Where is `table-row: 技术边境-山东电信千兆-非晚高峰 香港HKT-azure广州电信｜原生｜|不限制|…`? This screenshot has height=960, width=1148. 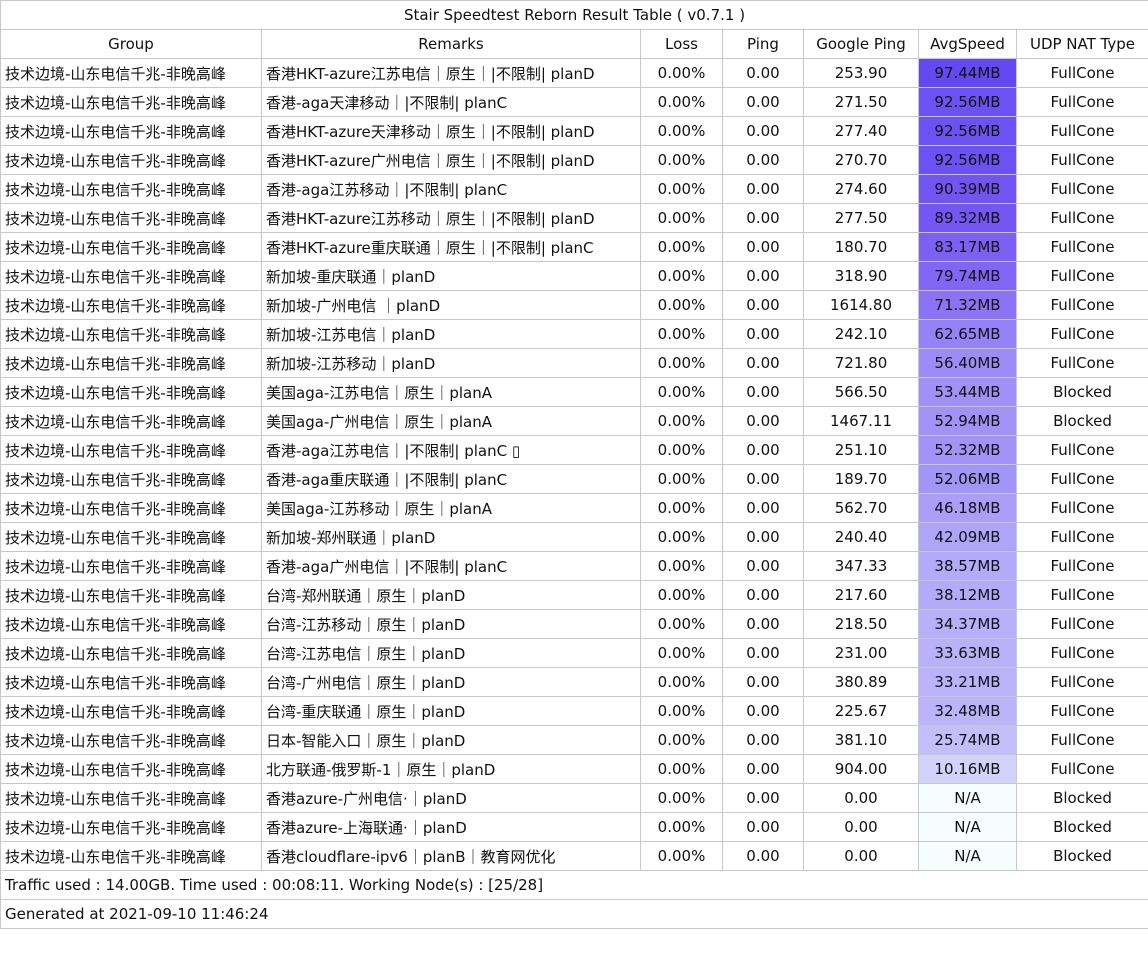
table-row: 技术边境-山东电信千兆-非晚高峰 香港HKT-azure广州电信｜原生｜|不限制|… is located at coordinates (574, 160).